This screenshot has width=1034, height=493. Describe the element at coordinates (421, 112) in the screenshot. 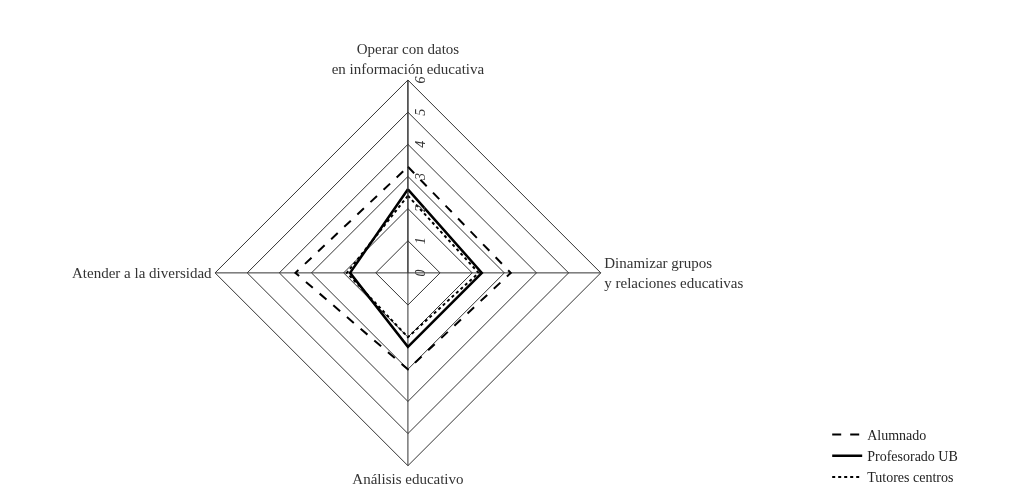

I see `y-tick-label: 5` at that location.